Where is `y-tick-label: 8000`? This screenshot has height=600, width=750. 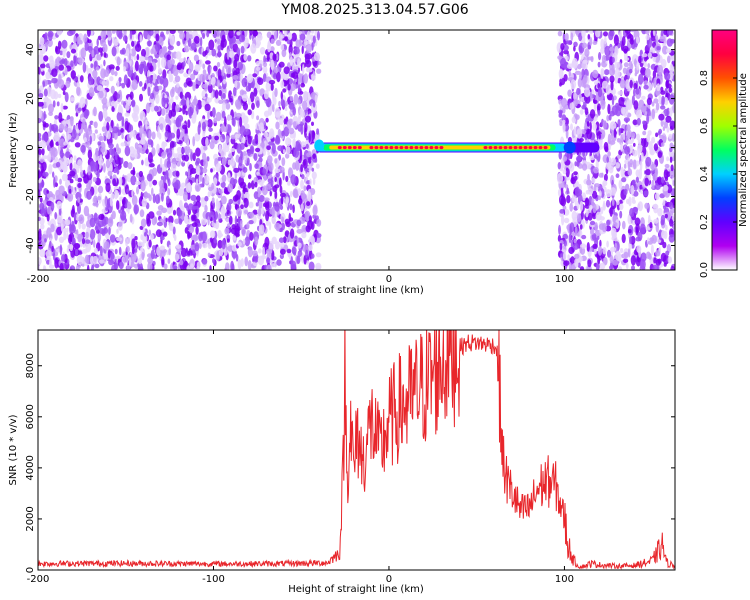 y-tick-label: 8000 is located at coordinates (30, 365).